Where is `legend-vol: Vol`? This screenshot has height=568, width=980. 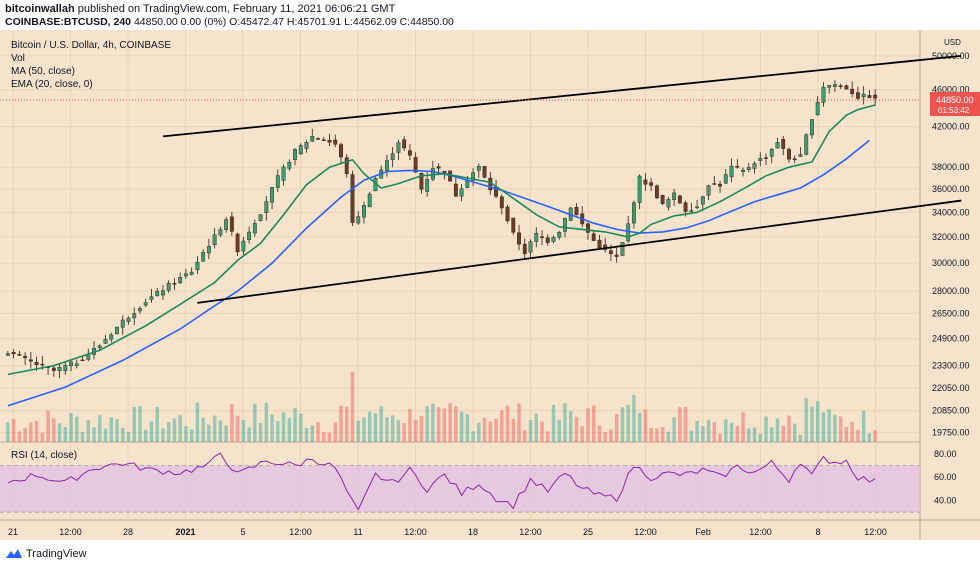 legend-vol: Vol is located at coordinates (18, 58).